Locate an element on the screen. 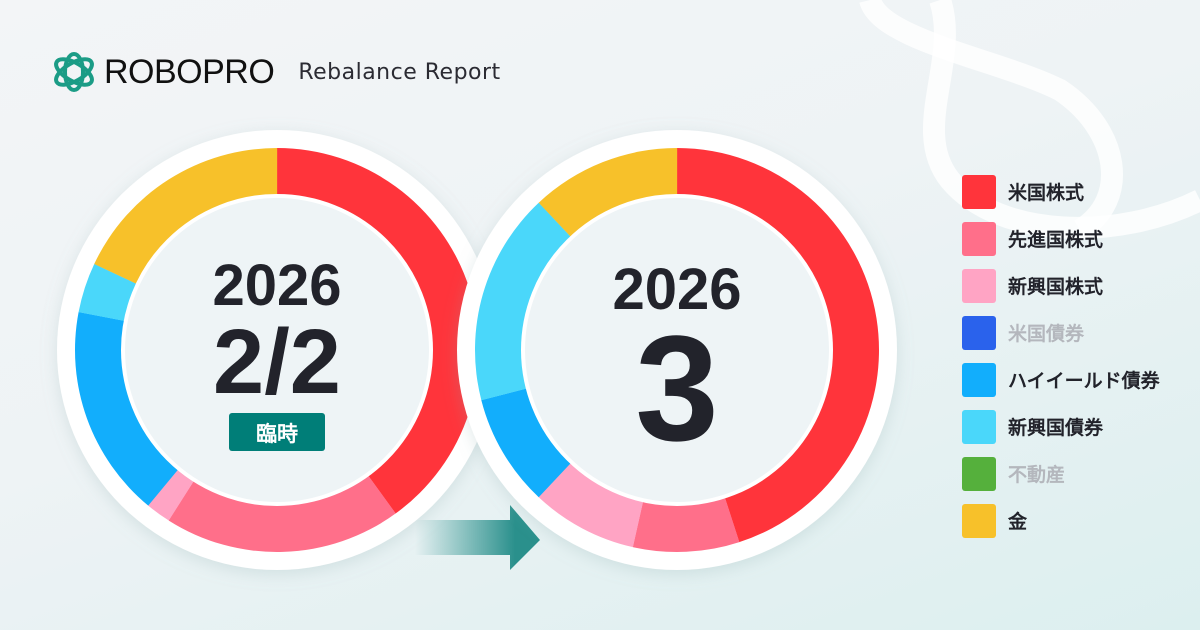  next-month: 3 is located at coordinates (676, 388).